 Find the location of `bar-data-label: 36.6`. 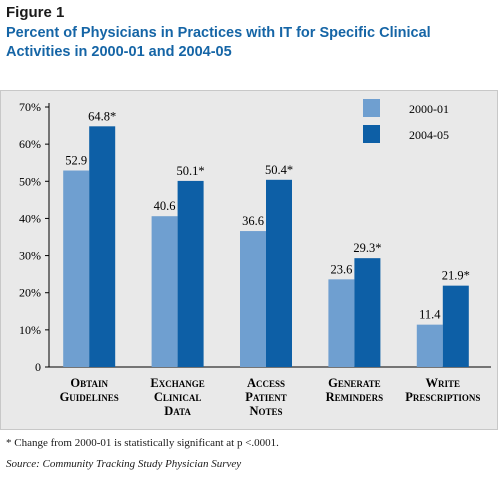

bar-data-label: 36.6 is located at coordinates (253, 221).